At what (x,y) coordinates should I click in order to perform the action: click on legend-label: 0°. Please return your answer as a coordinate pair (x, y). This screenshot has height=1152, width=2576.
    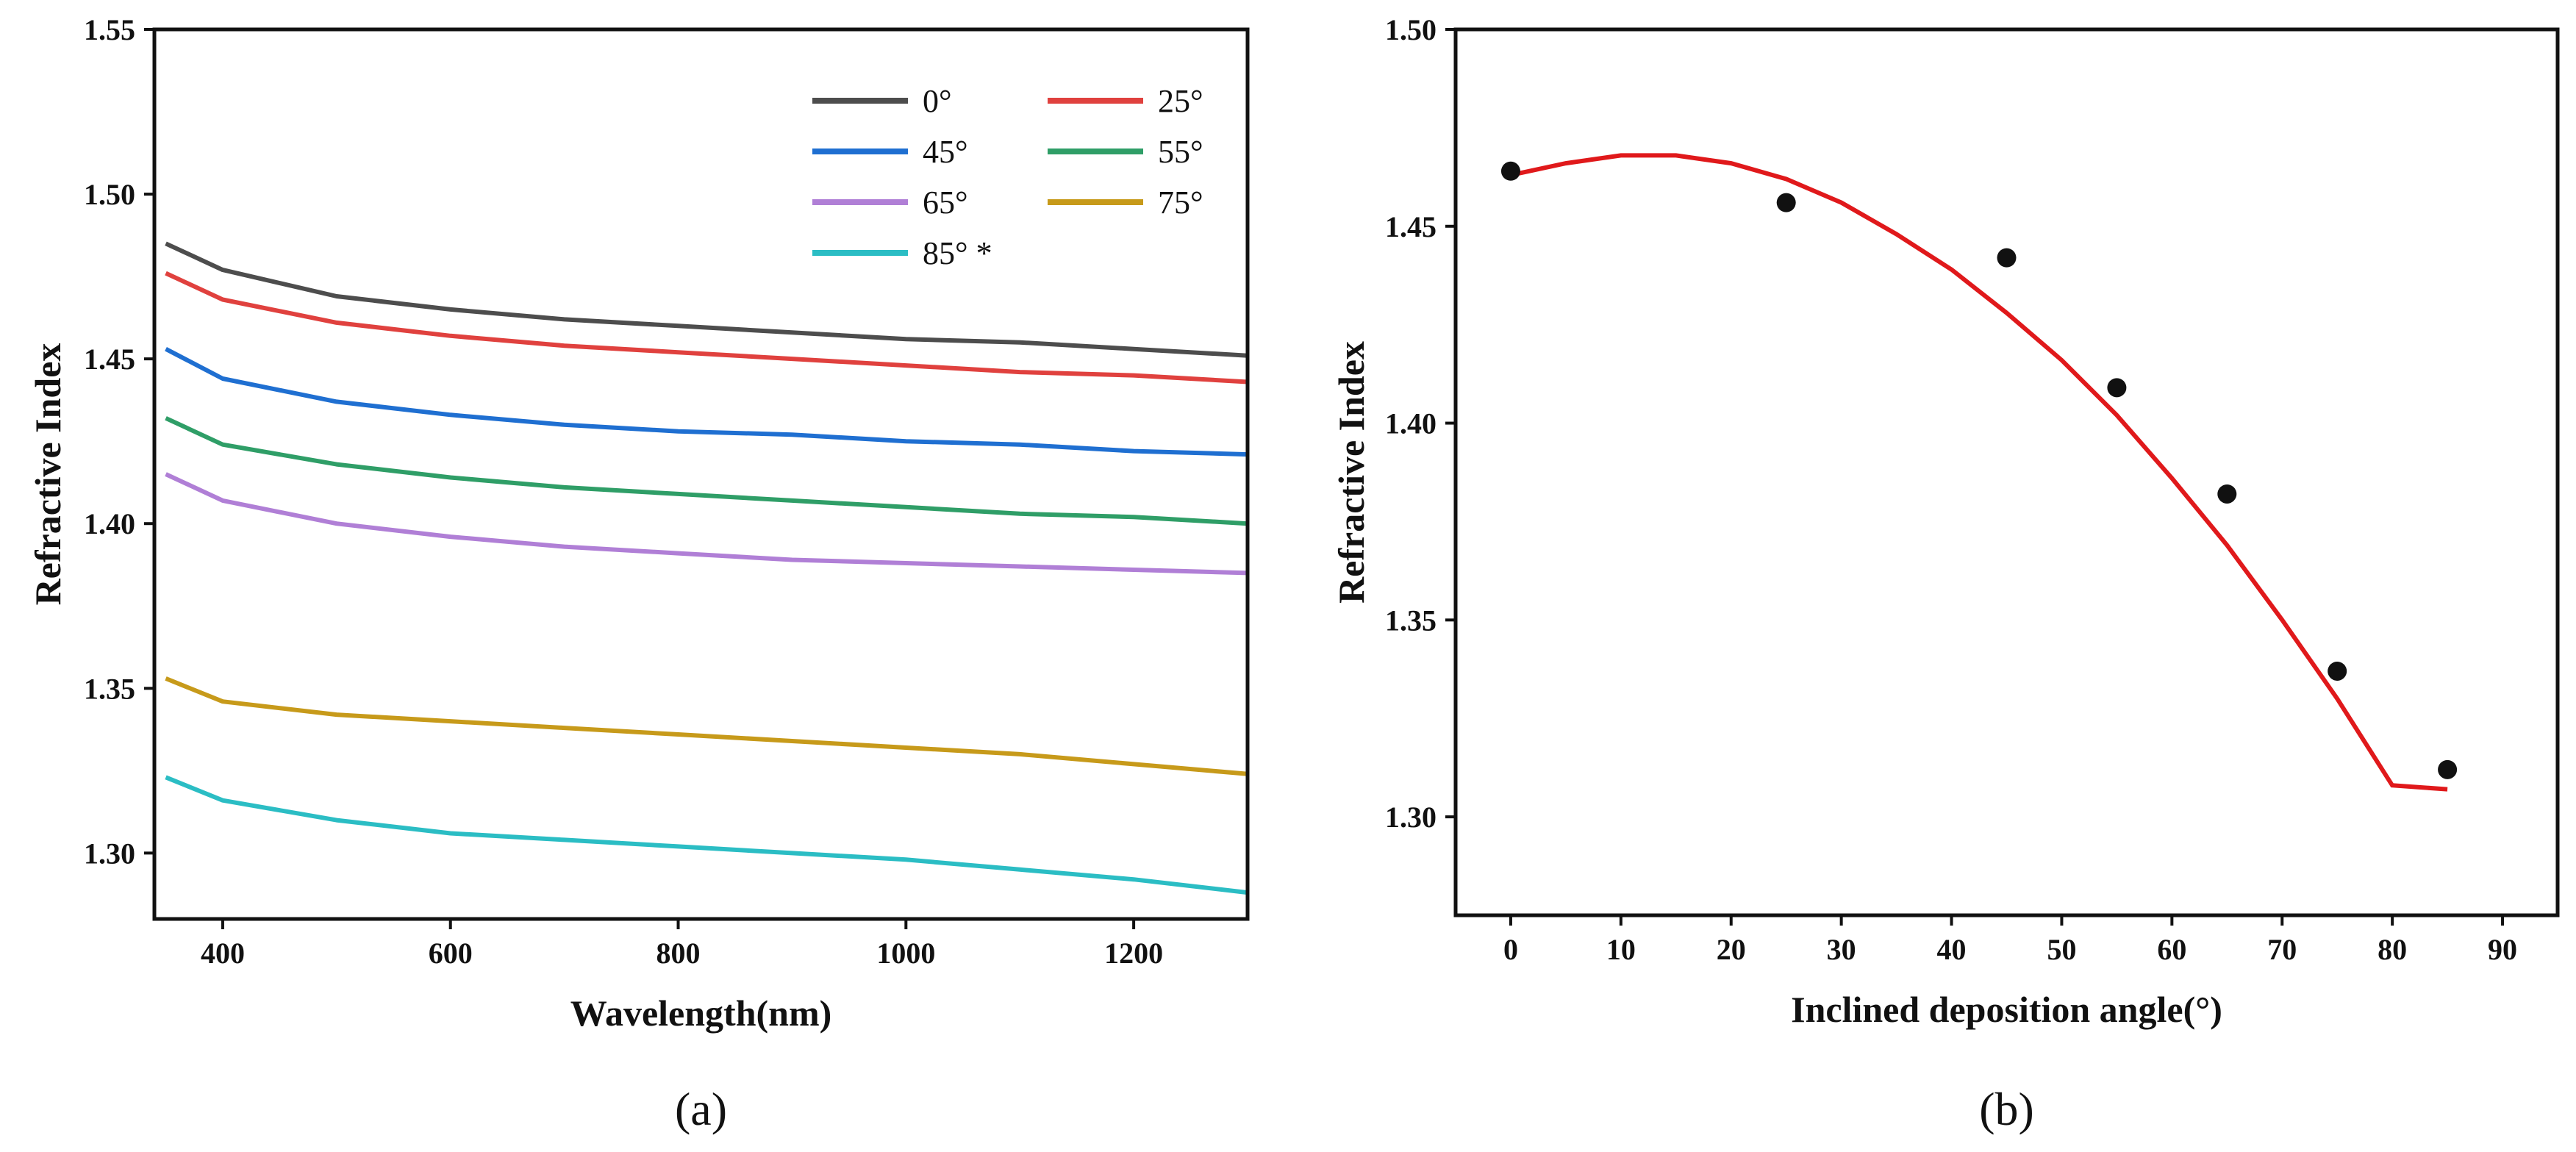
    Looking at the image, I should click on (937, 101).